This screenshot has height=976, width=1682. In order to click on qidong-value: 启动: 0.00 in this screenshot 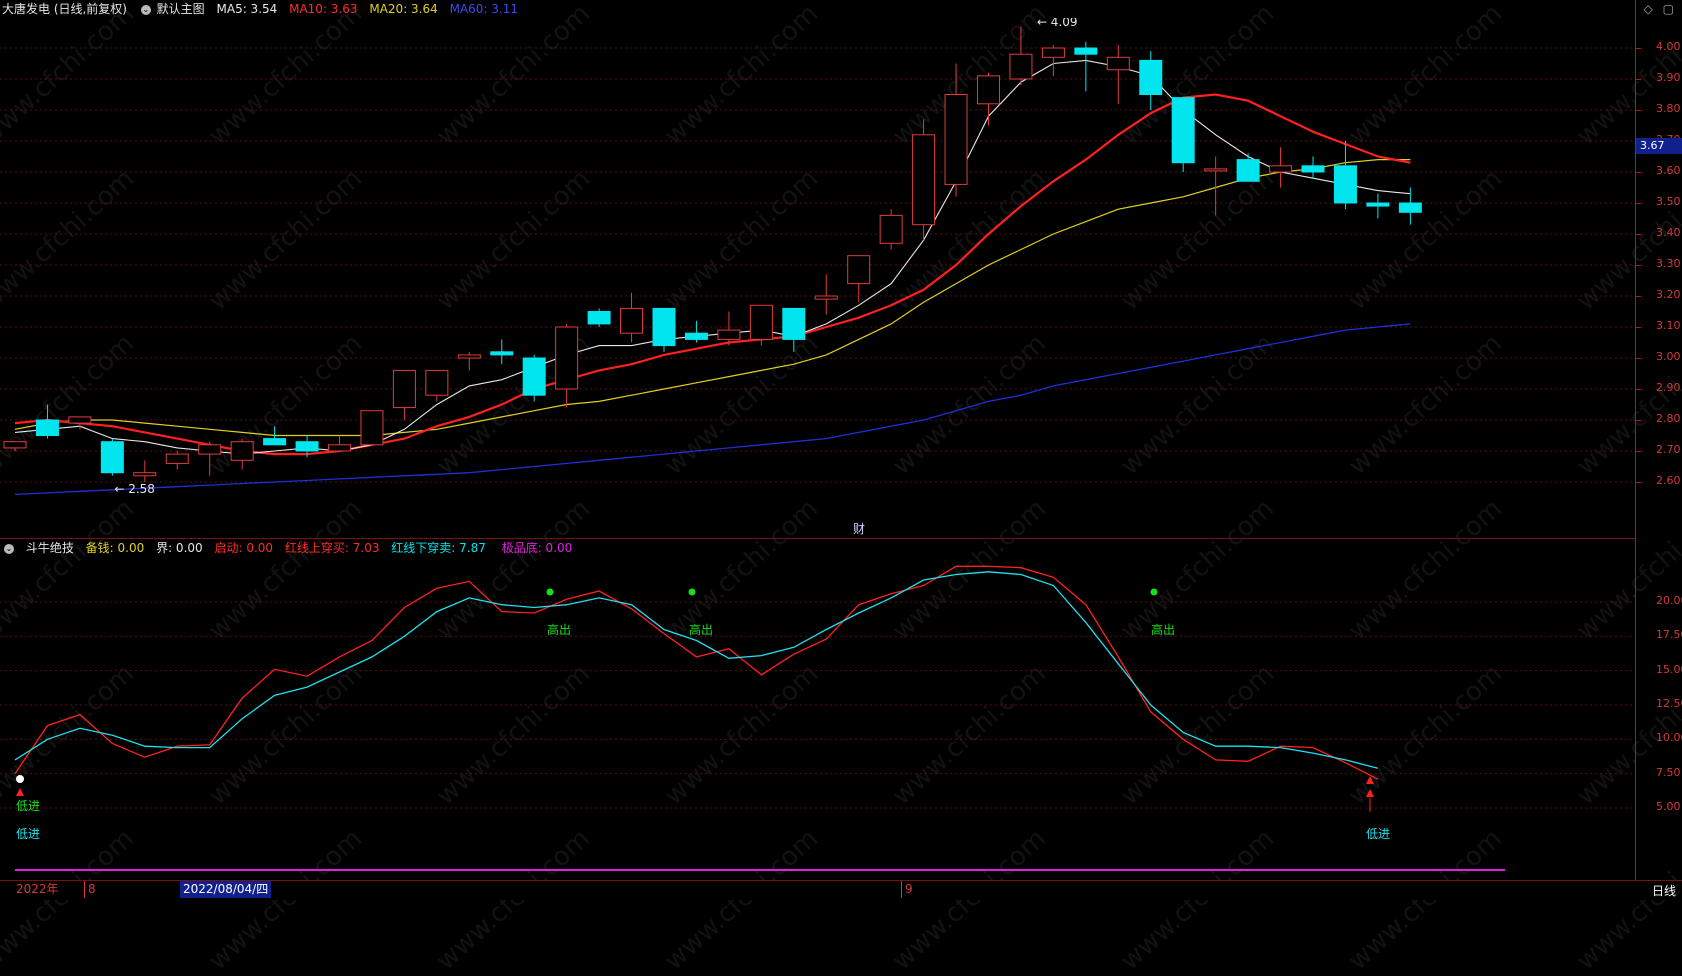, I will do `click(244, 548)`.